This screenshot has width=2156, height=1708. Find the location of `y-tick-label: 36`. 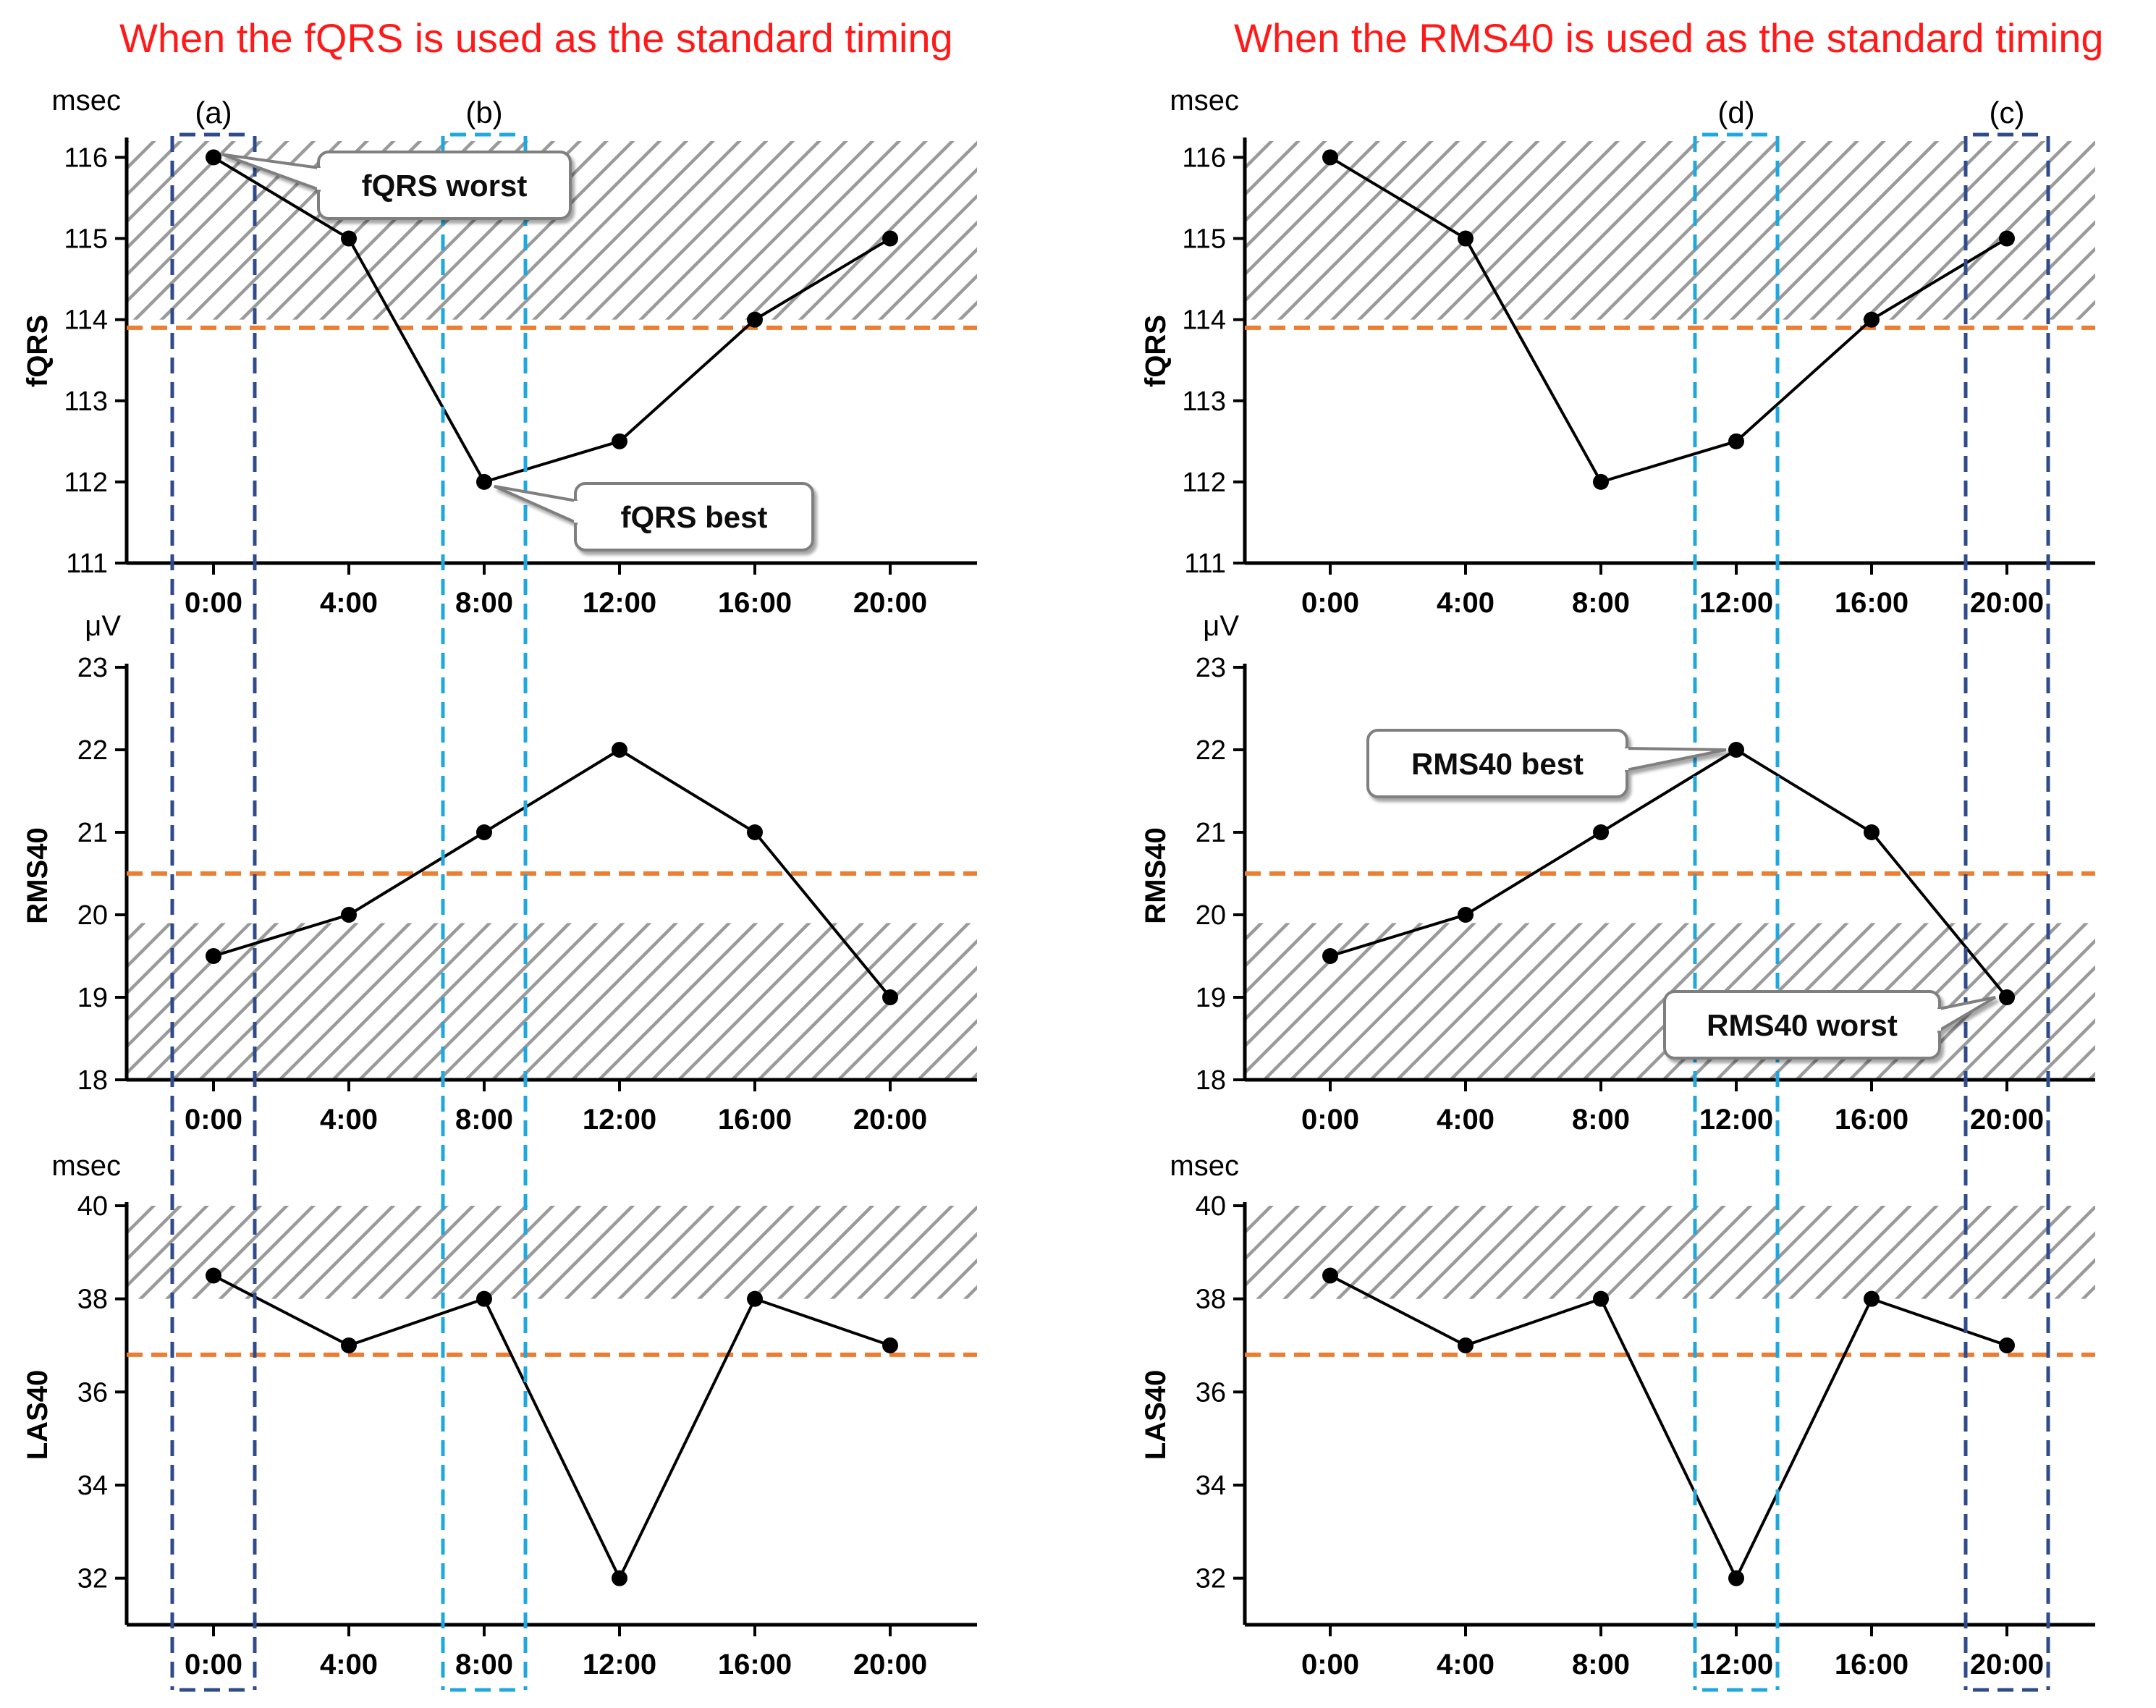

y-tick-label: 36 is located at coordinates (92, 1392).